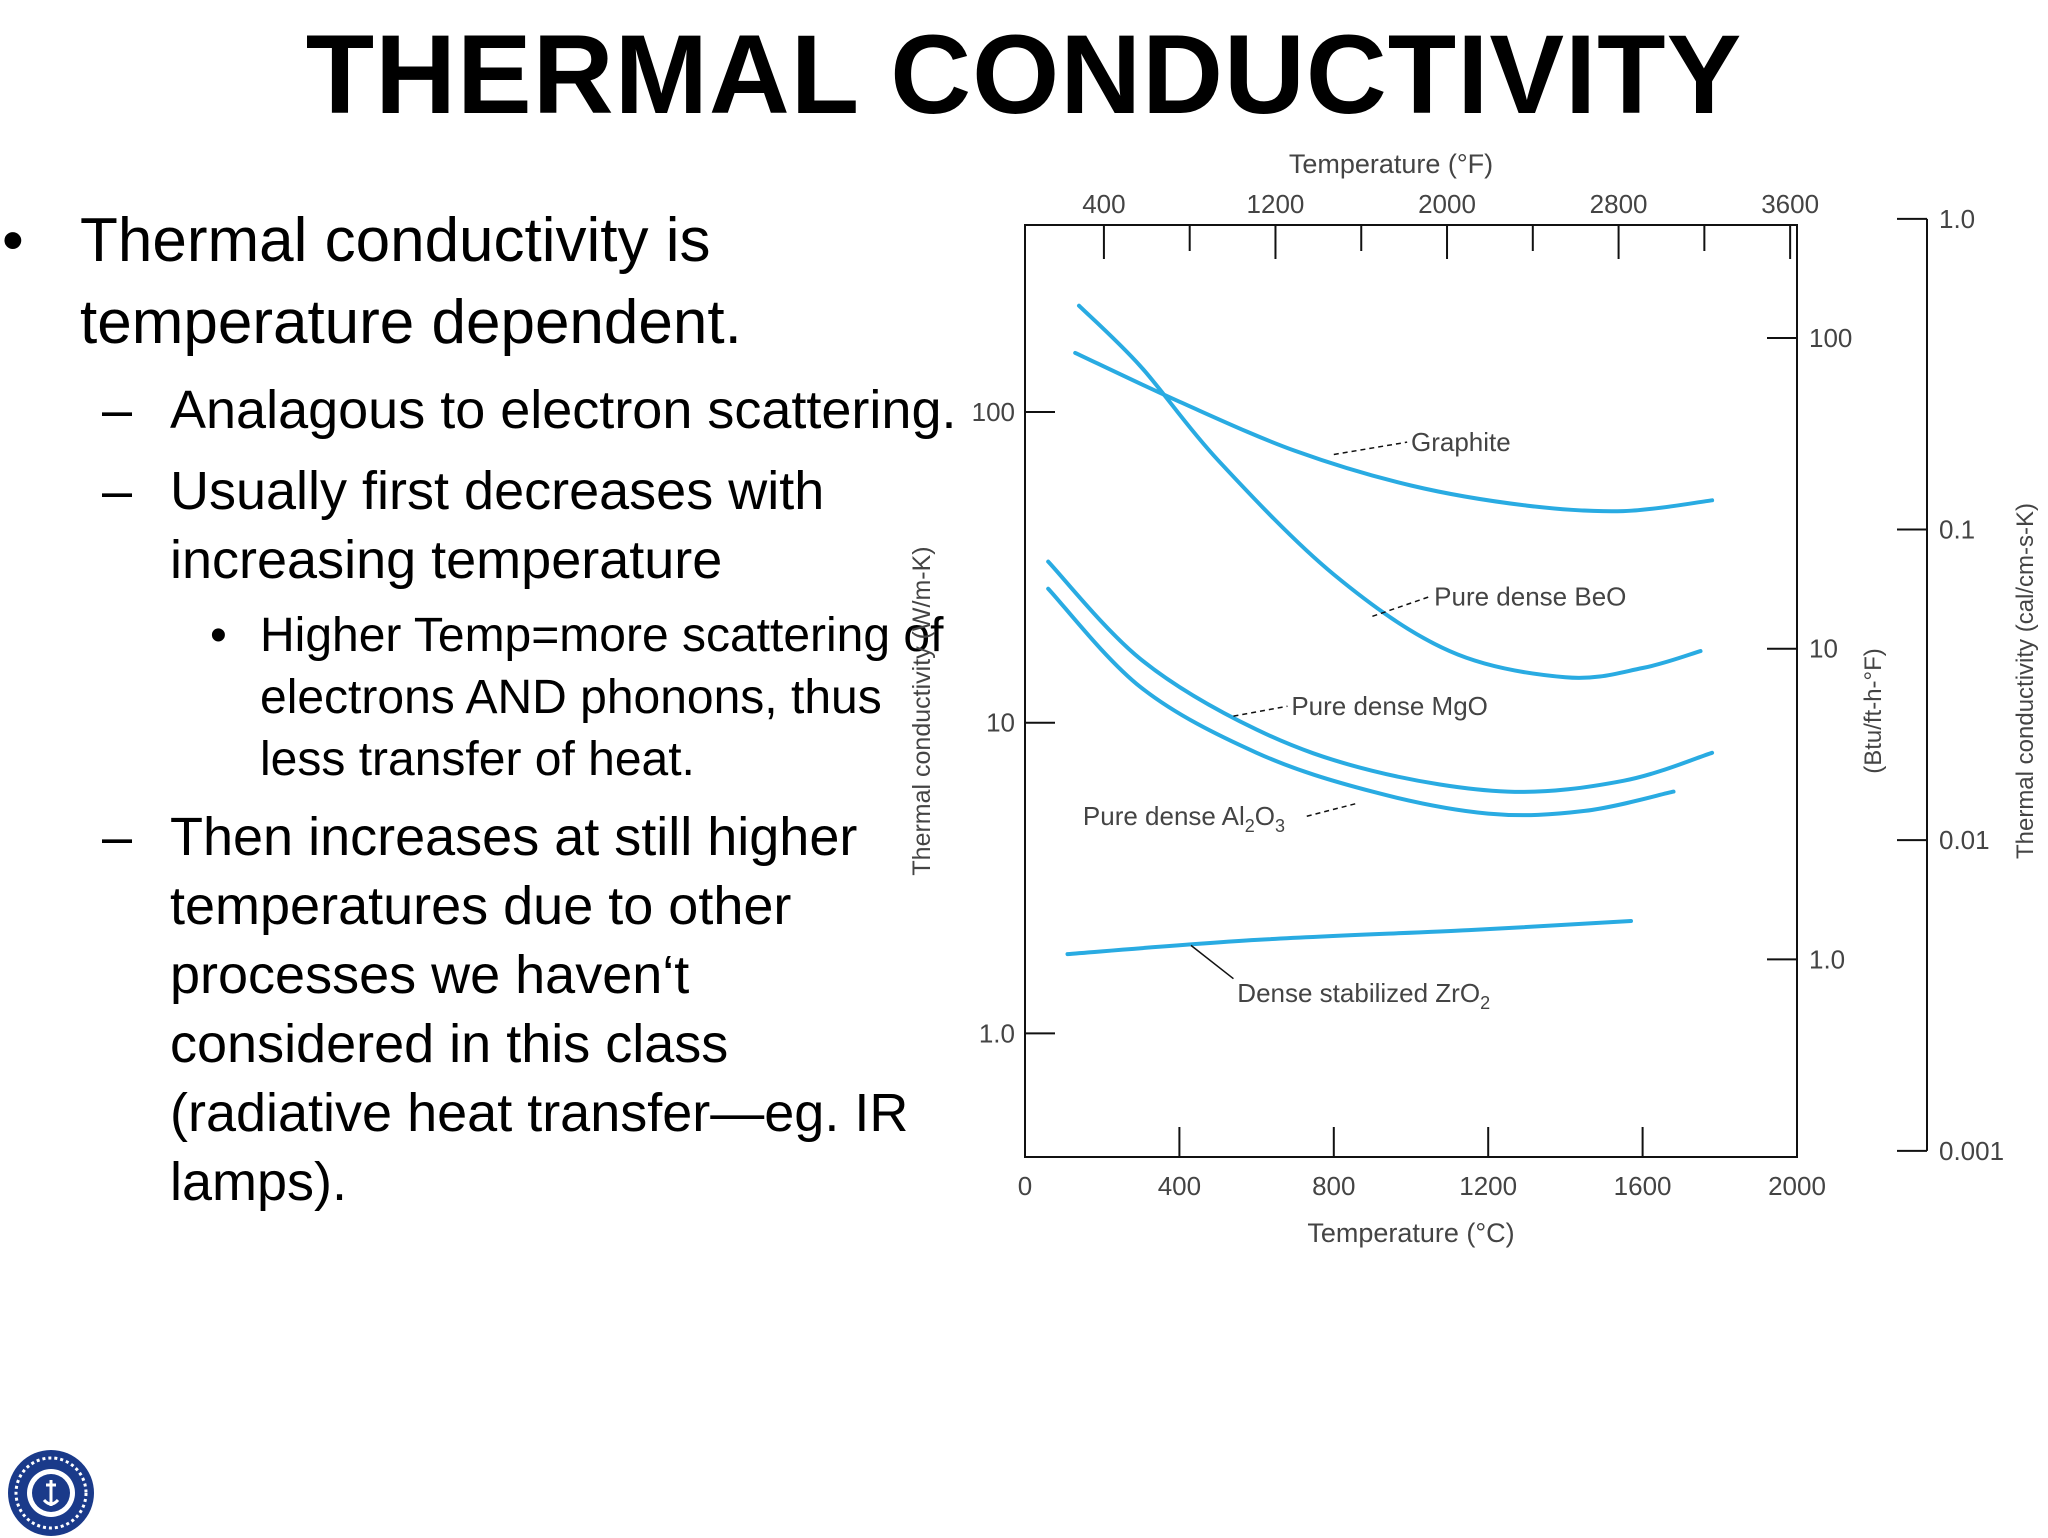  Describe the element at coordinates (1025, 1186) in the screenshot. I see `x-tick-label: 0` at that location.